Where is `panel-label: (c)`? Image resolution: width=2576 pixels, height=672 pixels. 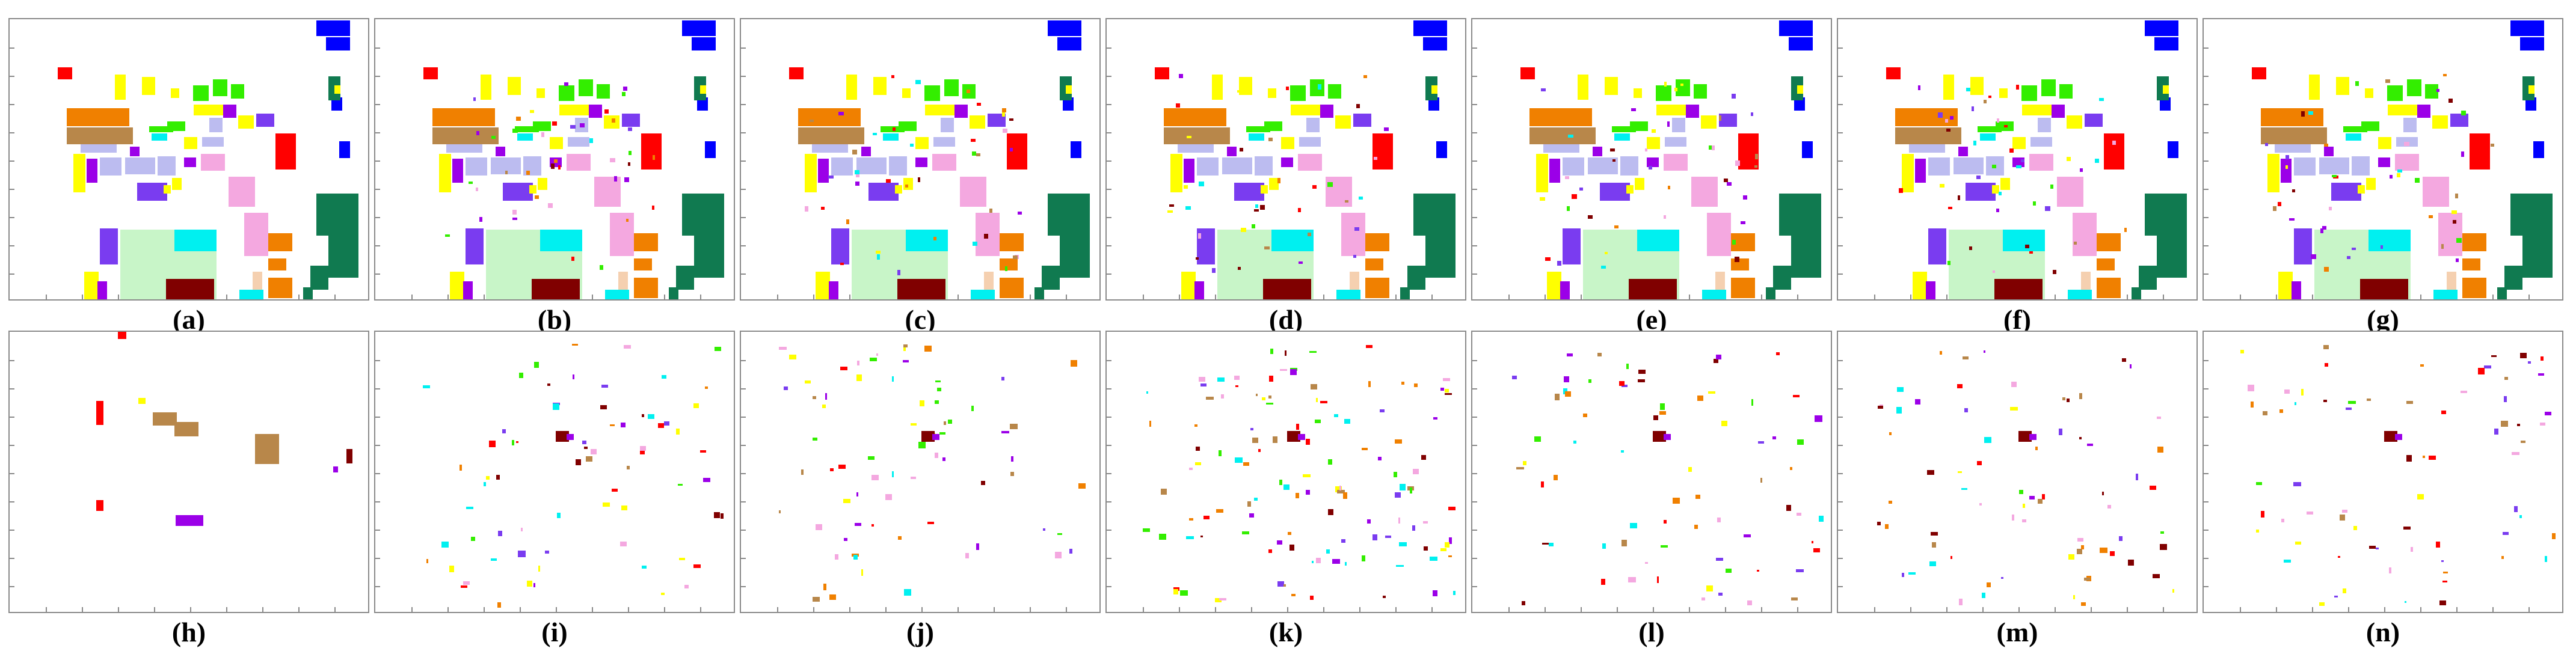 panel-label: (c) is located at coordinates (921, 320).